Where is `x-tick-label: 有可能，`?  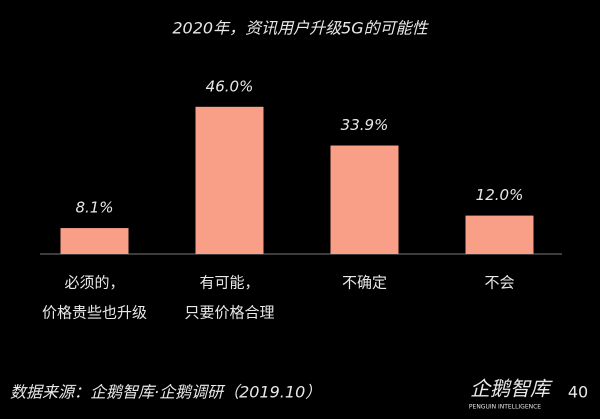 x-tick-label: 有可能， is located at coordinates (229, 283).